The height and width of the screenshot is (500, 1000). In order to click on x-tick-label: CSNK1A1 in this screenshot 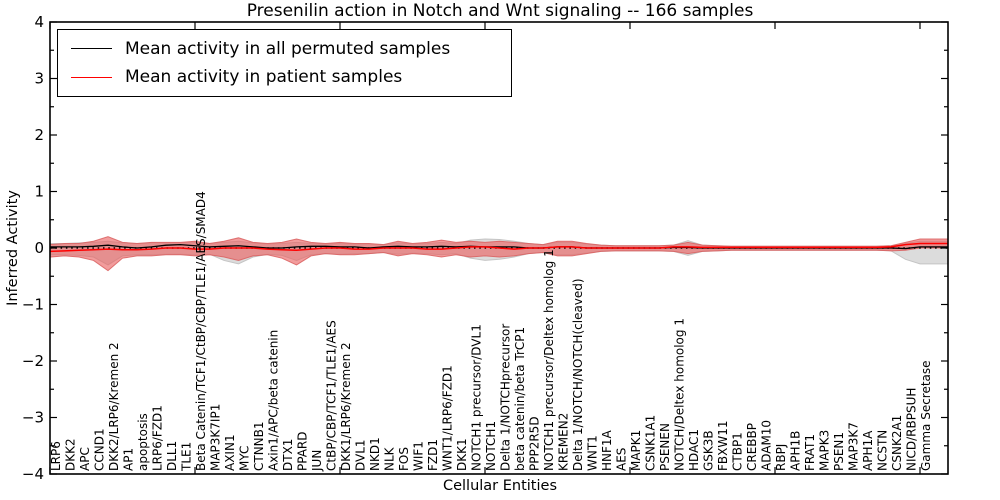, I will do `click(651, 443)`.